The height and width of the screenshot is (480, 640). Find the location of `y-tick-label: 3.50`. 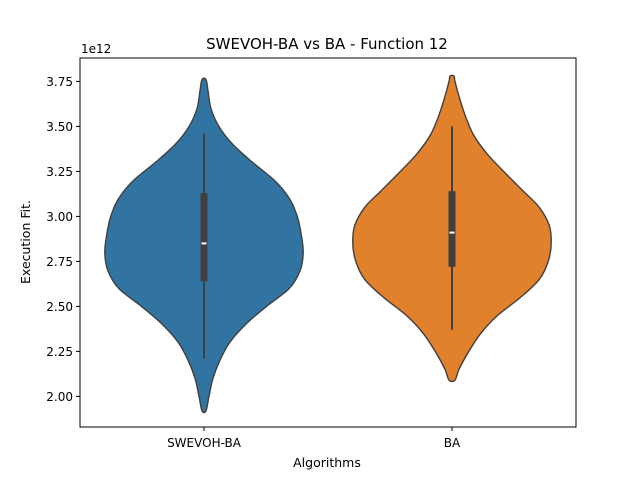

y-tick-label: 3.50 is located at coordinates (59, 127).